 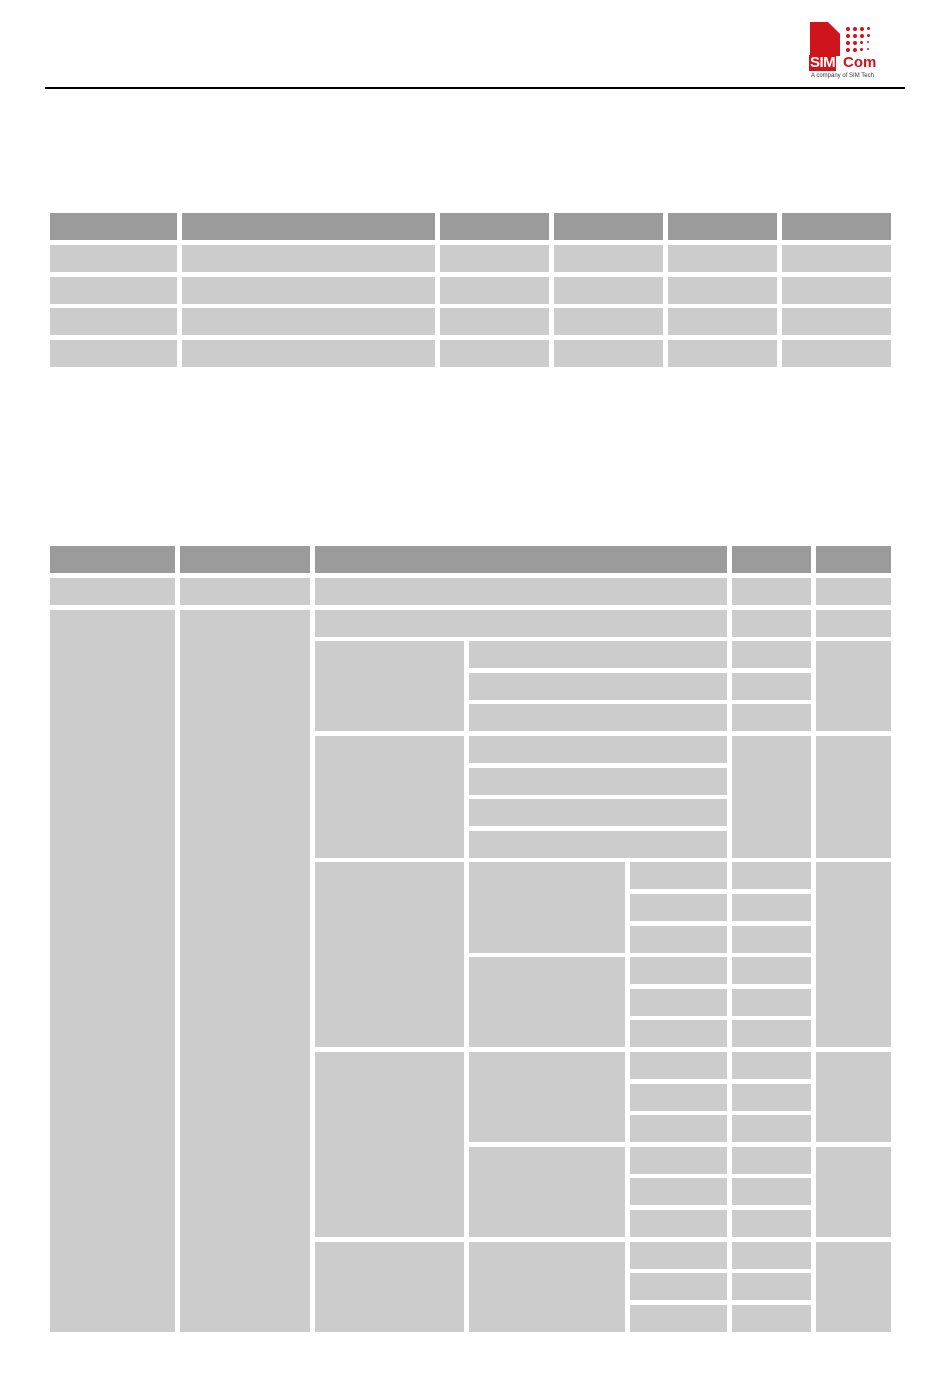 What do you see at coordinates (860, 62) in the screenshot?
I see `logo-com-text: Com` at bounding box center [860, 62].